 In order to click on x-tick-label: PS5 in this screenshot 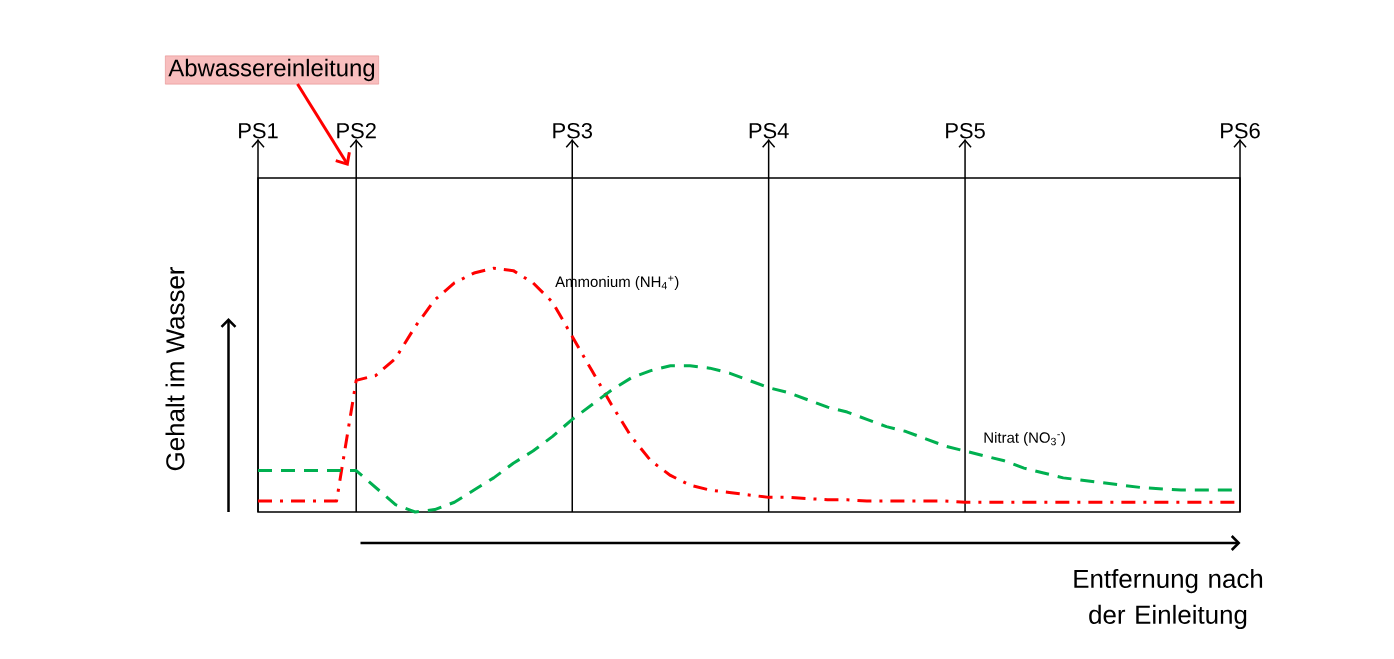, I will do `click(965, 130)`.